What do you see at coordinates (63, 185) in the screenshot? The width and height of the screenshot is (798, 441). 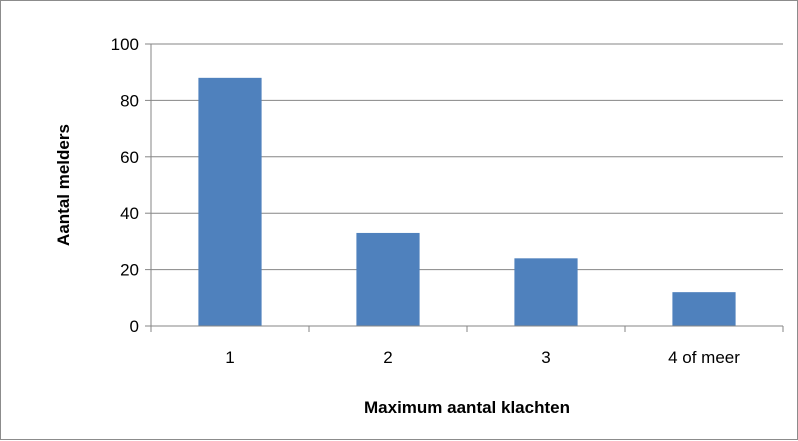 I see `y-axis-title: Aantal melders` at bounding box center [63, 185].